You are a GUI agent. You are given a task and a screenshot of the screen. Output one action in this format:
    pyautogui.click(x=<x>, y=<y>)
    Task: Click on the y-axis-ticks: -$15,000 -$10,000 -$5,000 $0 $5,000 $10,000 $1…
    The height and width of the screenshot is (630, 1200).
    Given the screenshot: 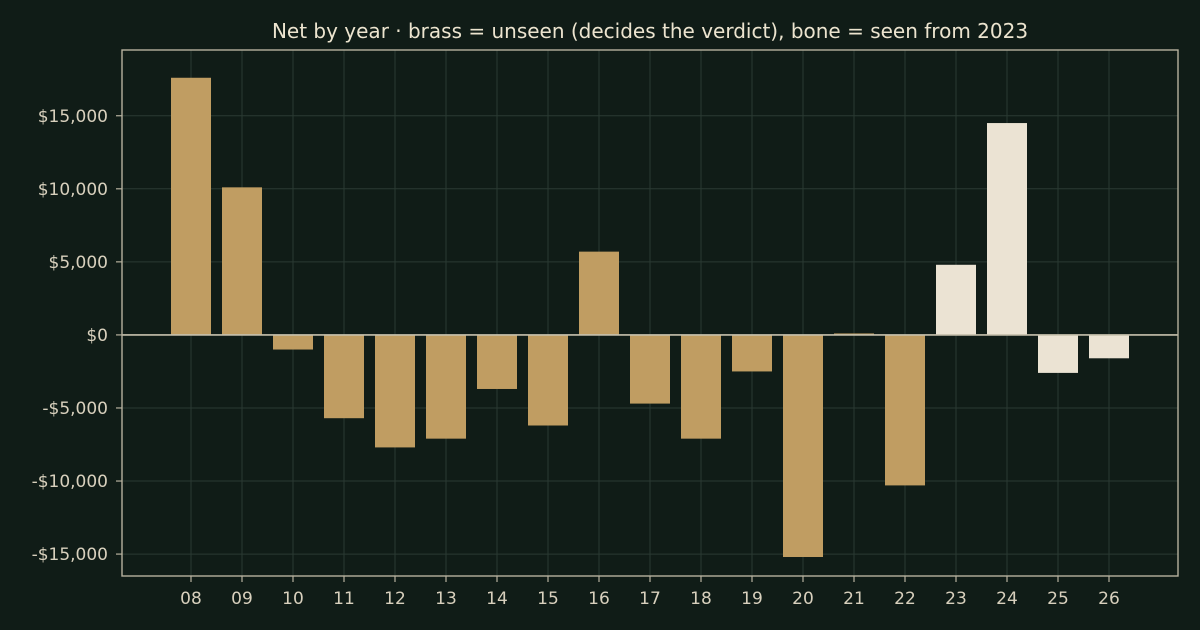 What is the action you would take?
    pyautogui.click(x=77, y=336)
    